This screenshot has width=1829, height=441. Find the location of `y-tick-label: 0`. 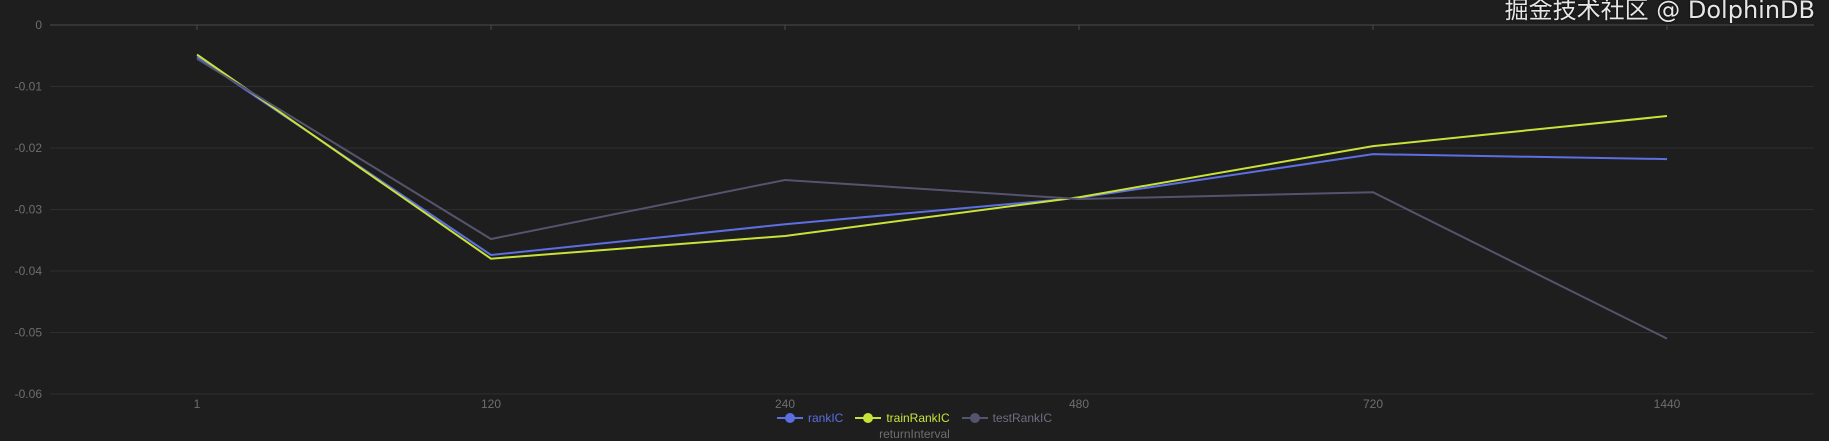

y-tick-label: 0 is located at coordinates (38, 25).